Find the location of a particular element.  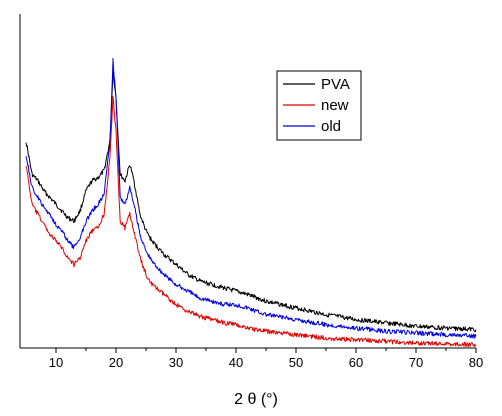

x-tick-label: 50 is located at coordinates (296, 362).